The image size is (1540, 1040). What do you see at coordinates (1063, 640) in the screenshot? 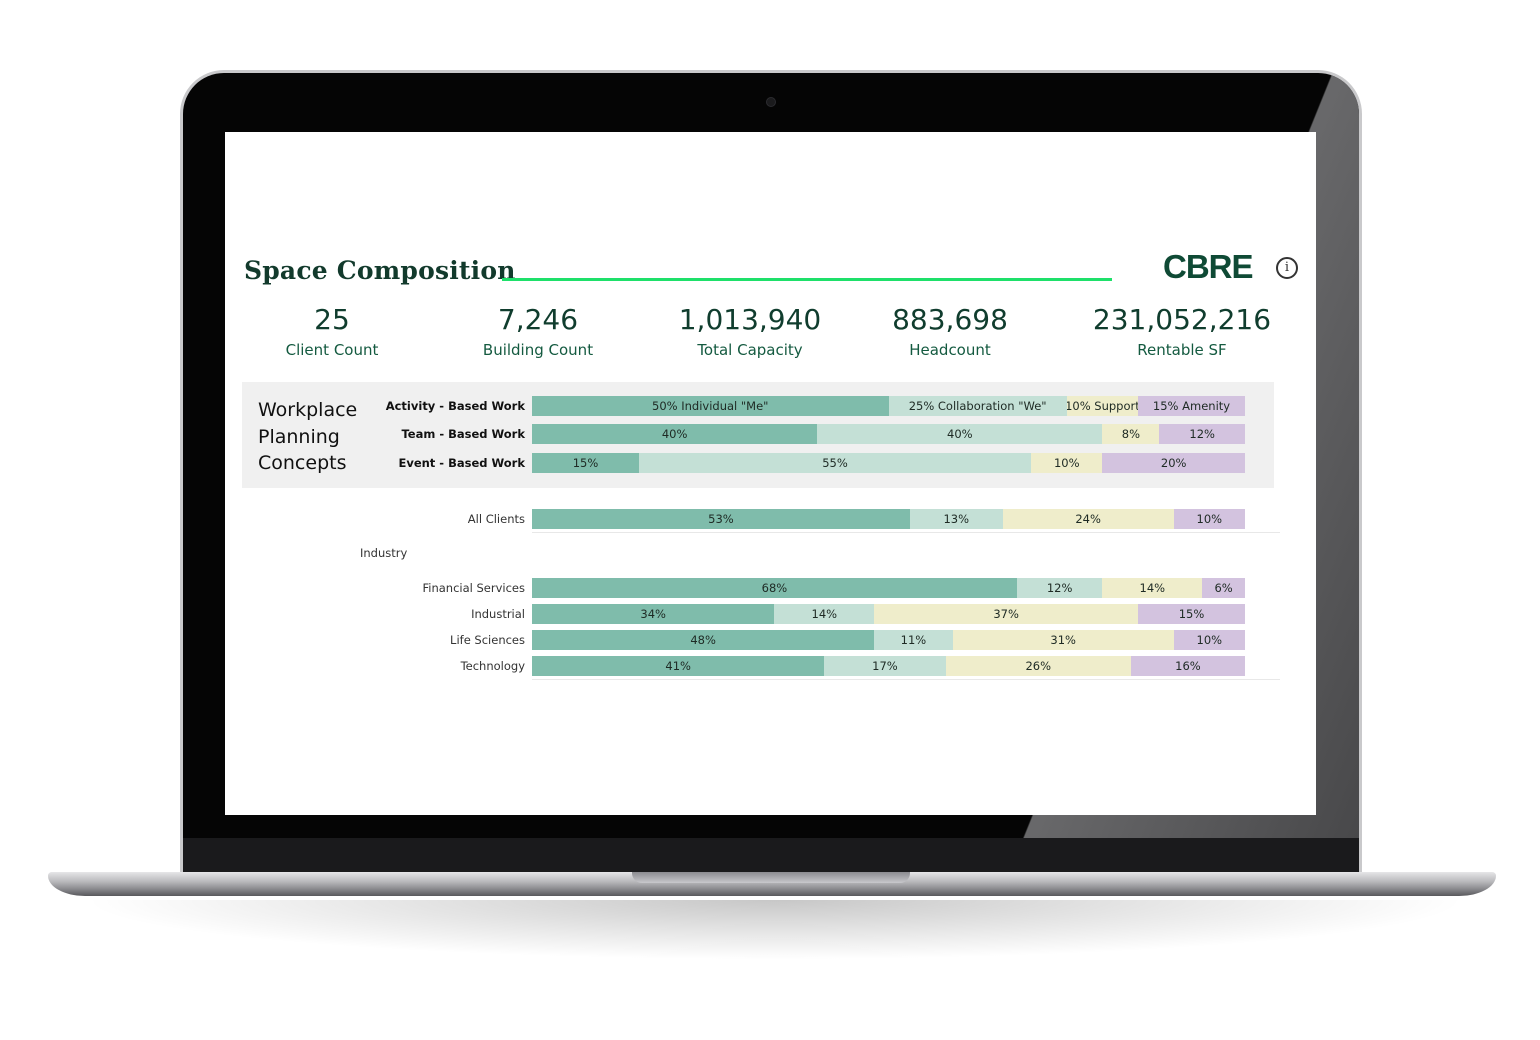
I see `bar-segment: 31%` at bounding box center [1063, 640].